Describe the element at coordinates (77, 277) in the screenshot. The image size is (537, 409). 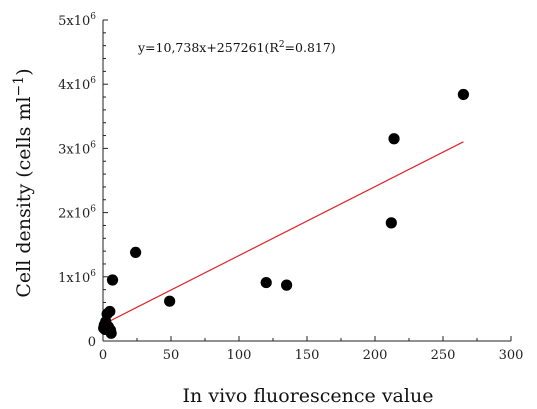
I see `y-tick-label: 1x10⁶` at that location.